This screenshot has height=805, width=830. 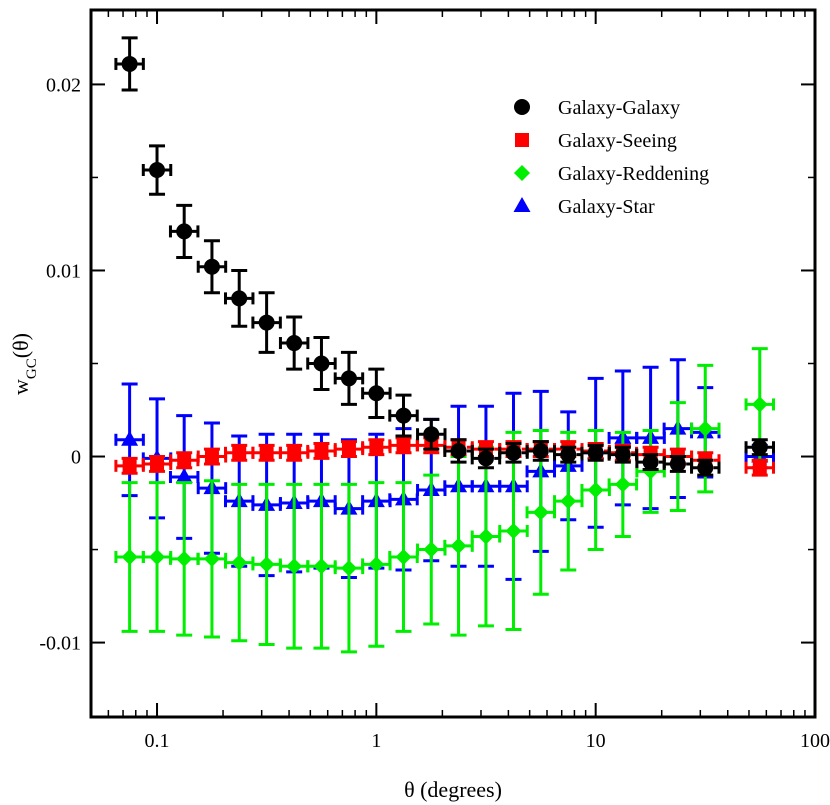 What do you see at coordinates (63, 271) in the screenshot?
I see `y-tick-label: 0.01` at bounding box center [63, 271].